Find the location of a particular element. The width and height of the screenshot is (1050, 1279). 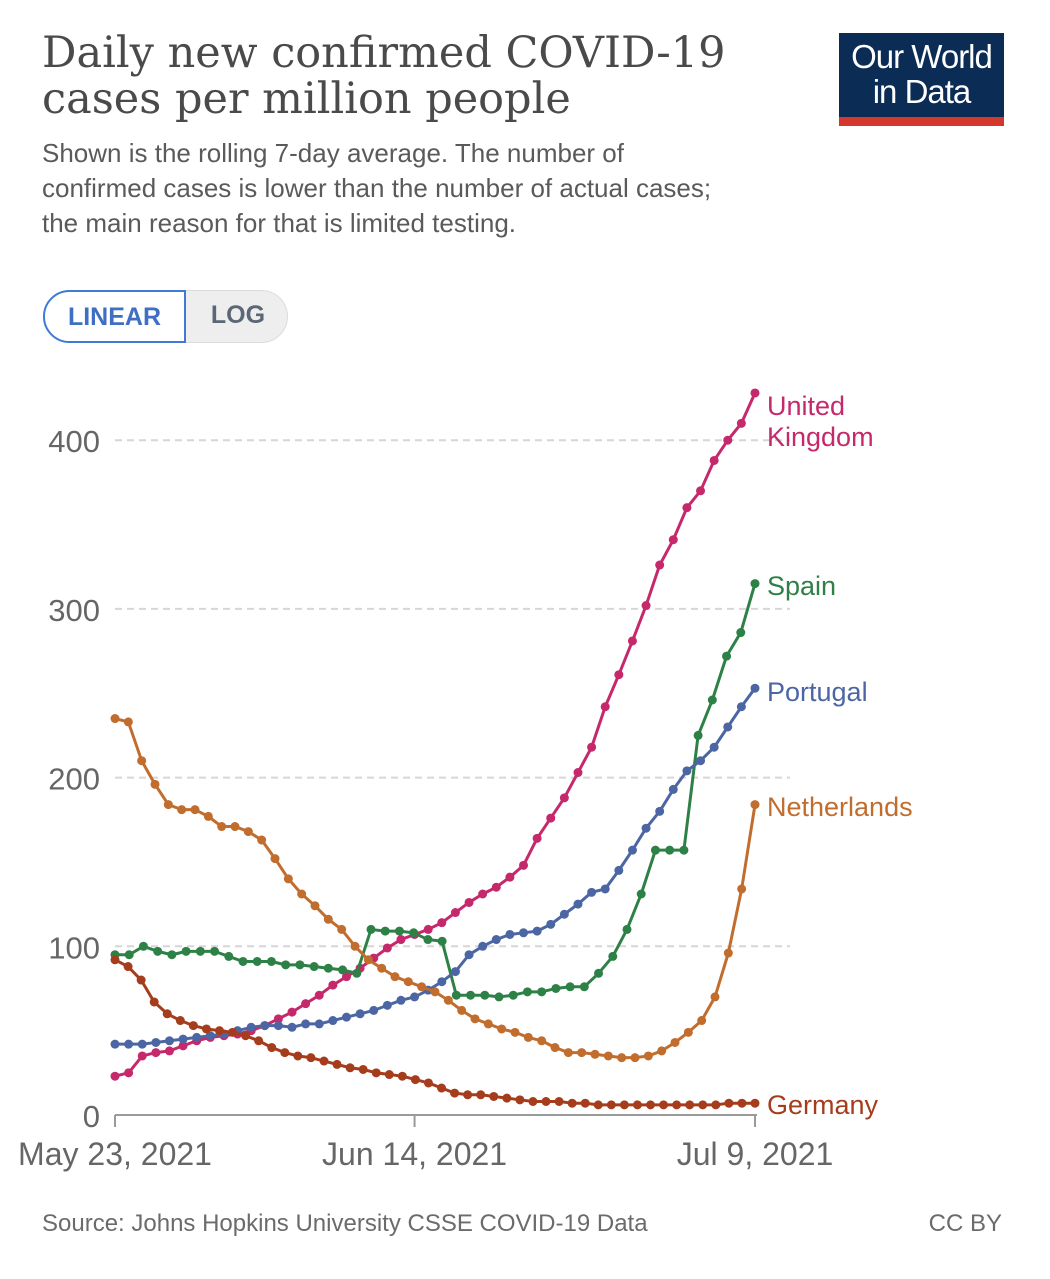

series-label-portugal: Portugal is located at coordinates (817, 692).